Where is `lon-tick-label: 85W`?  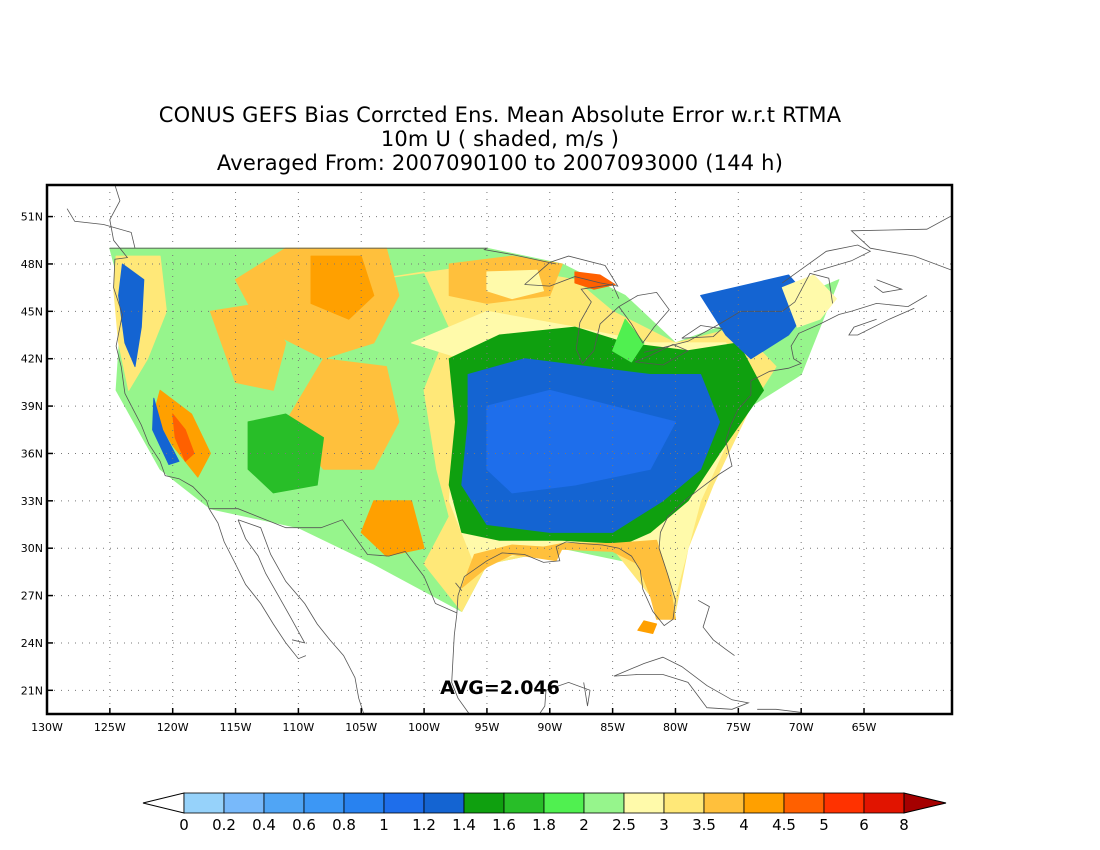
lon-tick-label: 85W is located at coordinates (612, 727).